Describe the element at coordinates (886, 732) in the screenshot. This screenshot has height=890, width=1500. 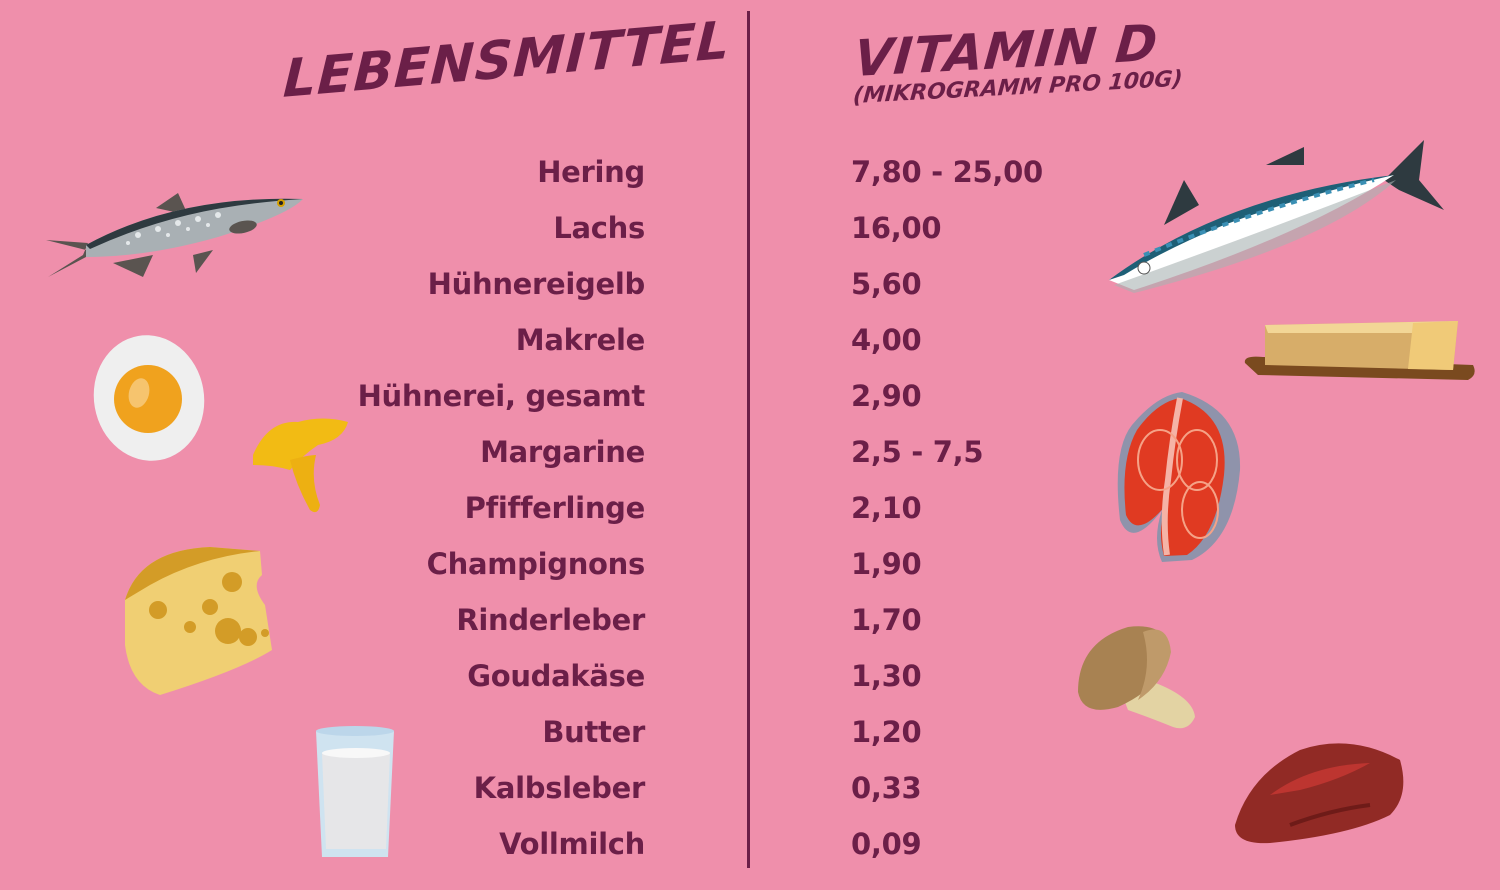
I see `vitamin-value: 1,20` at that location.